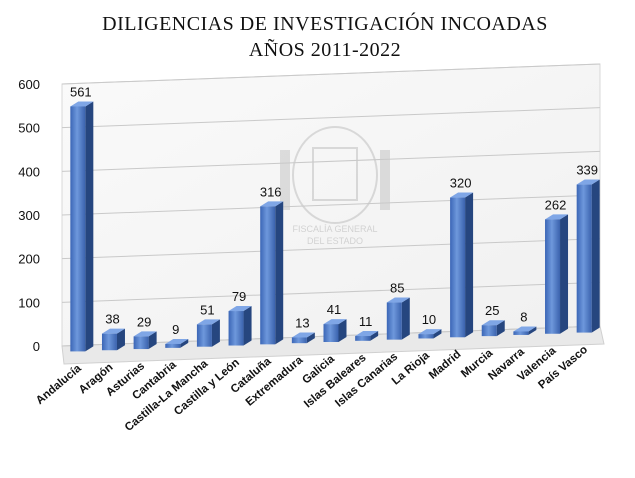 This screenshot has width=635, height=478. I want to click on watermark-shield, so click(335, 174).